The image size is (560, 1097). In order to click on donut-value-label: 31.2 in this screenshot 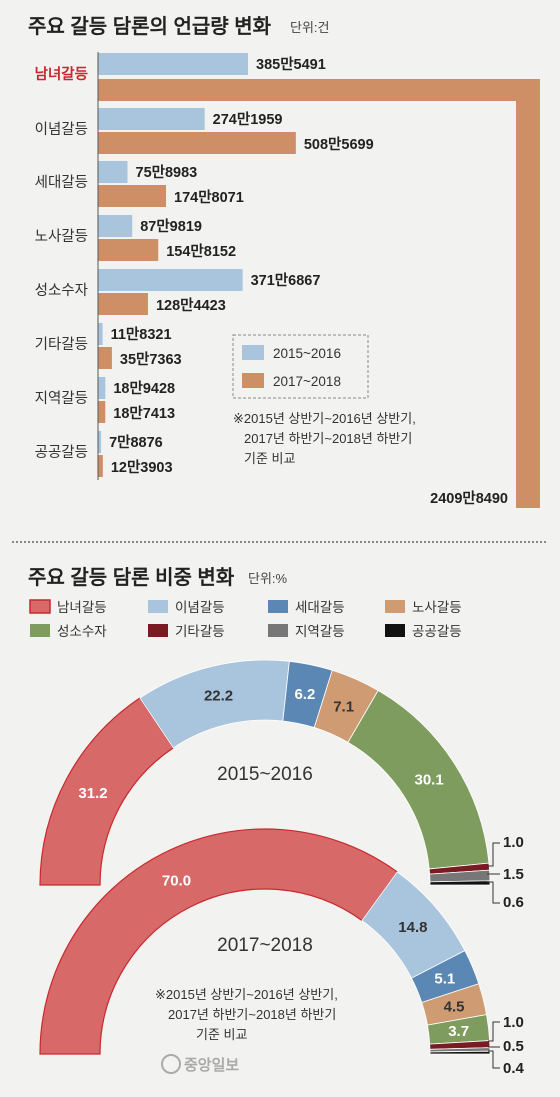, I will do `click(92, 793)`.